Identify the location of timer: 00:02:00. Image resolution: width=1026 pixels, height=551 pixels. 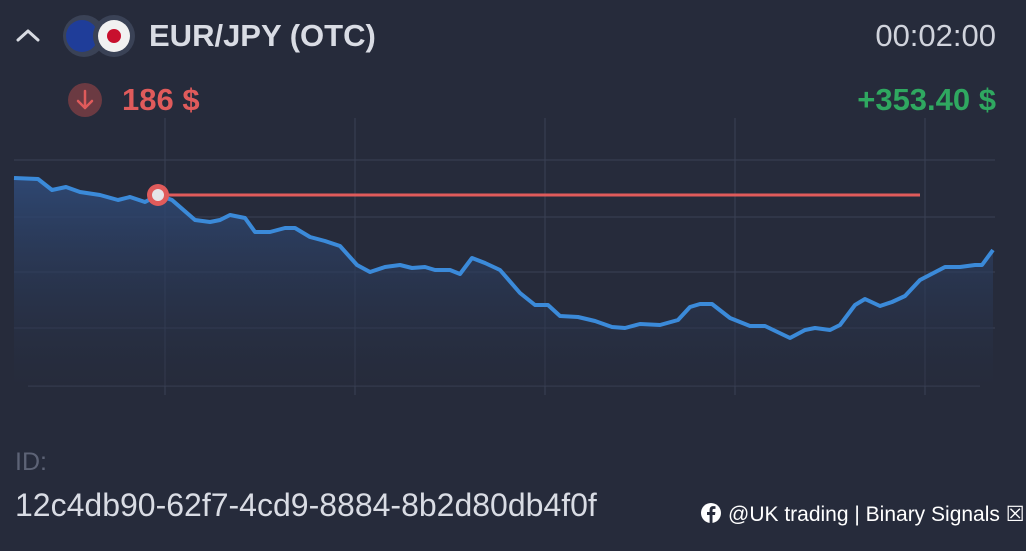
(935, 35).